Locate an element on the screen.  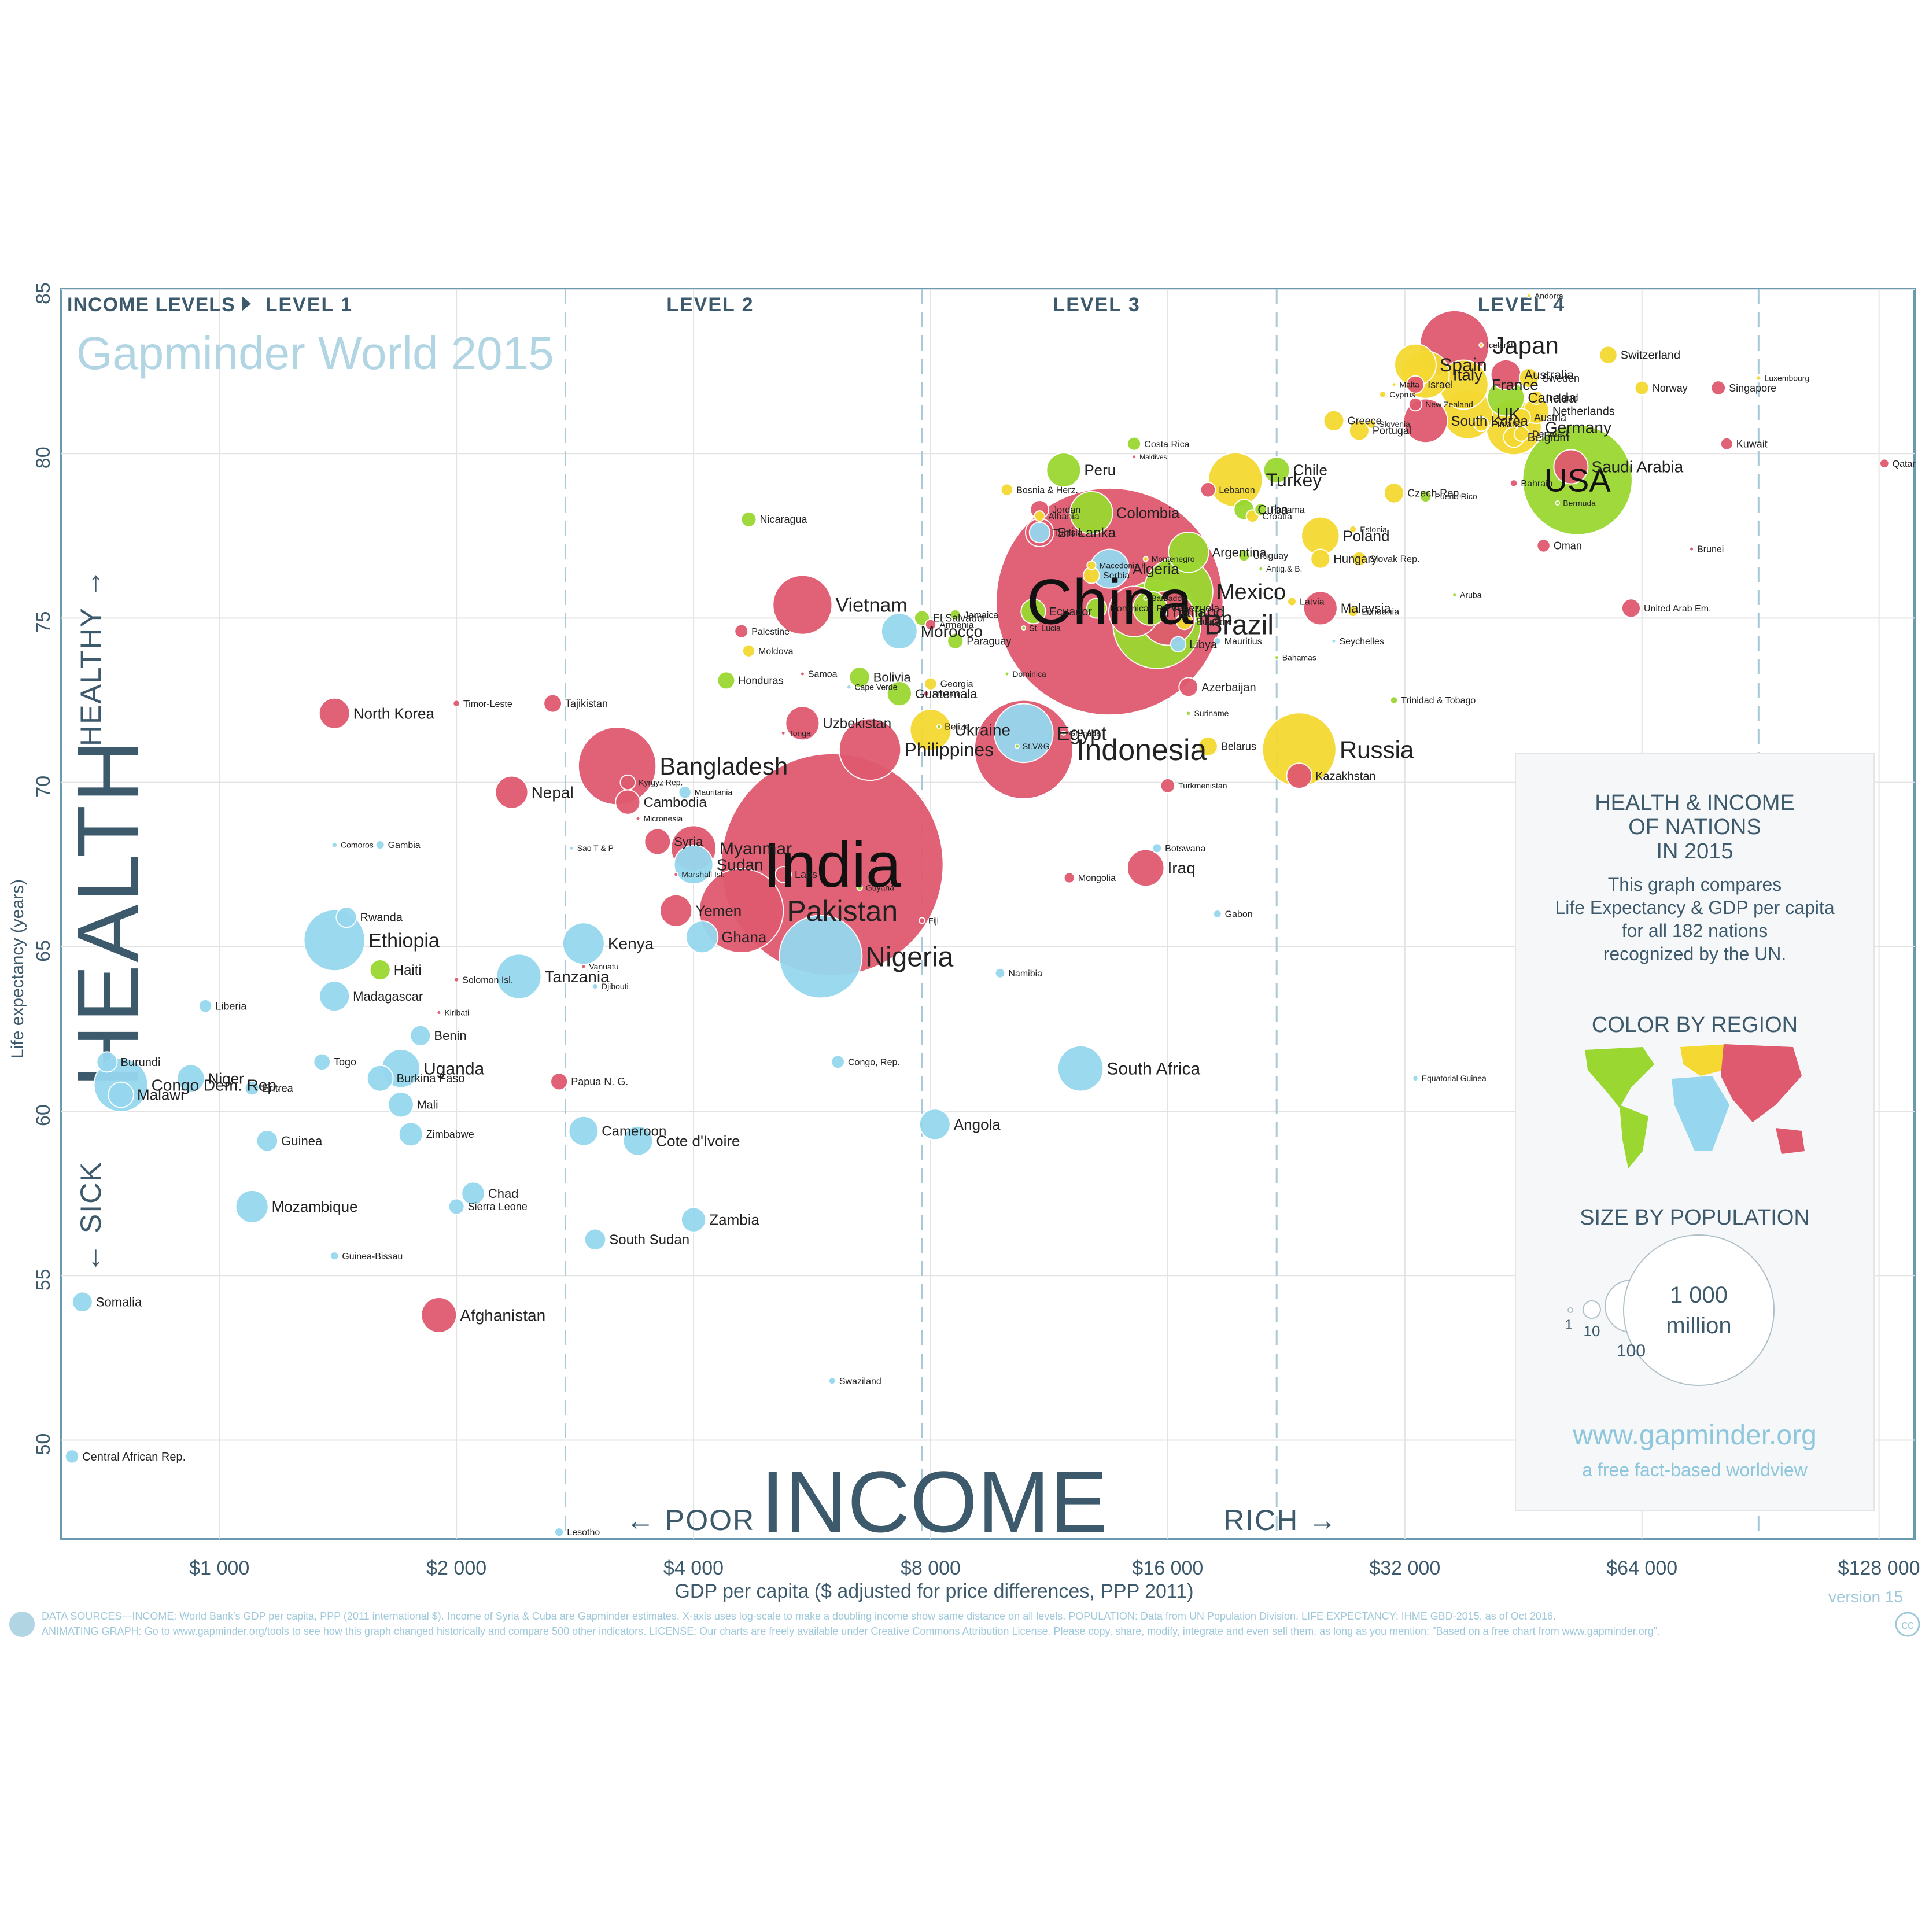
country-label: Mauritania is located at coordinates (714, 792).